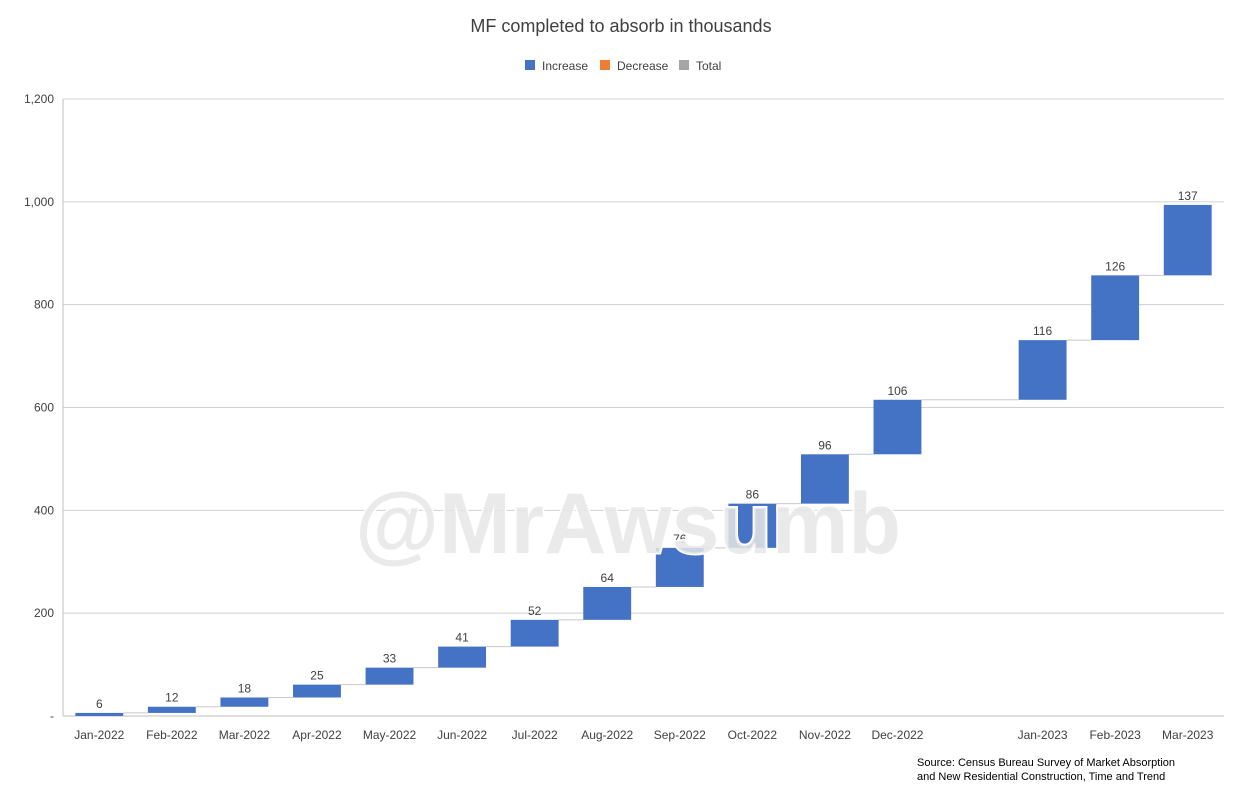  Describe the element at coordinates (1188, 196) in the screenshot. I see `data-label: 137` at that location.